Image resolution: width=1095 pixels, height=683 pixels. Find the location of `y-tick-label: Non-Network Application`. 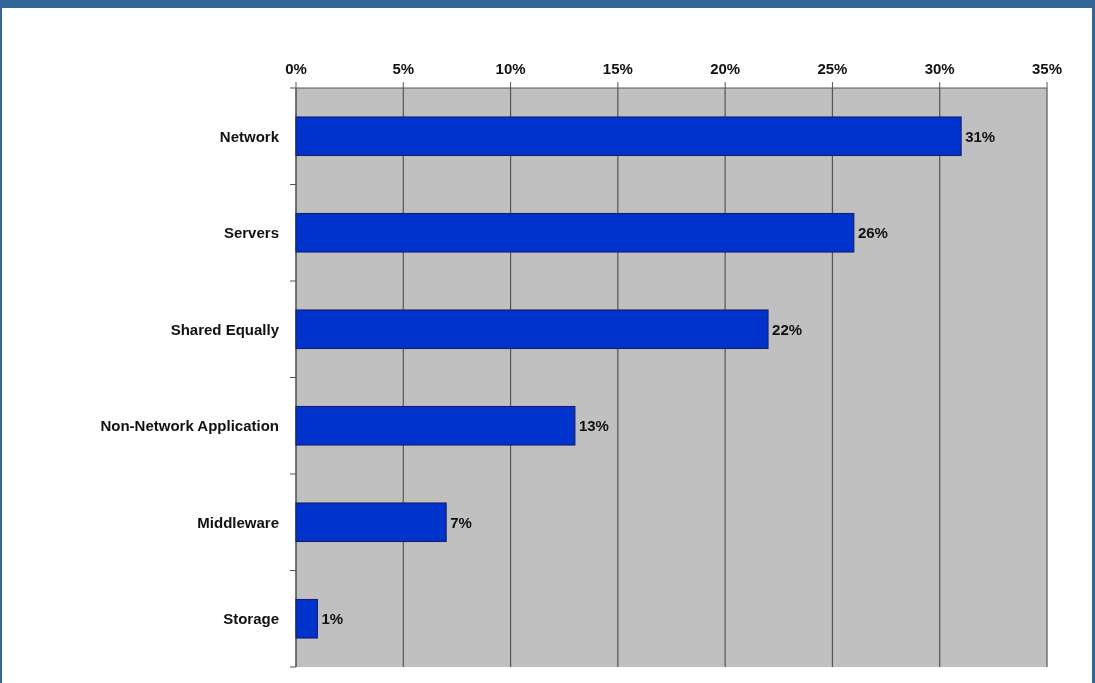

y-tick-label: Non-Network Application is located at coordinates (189, 425).